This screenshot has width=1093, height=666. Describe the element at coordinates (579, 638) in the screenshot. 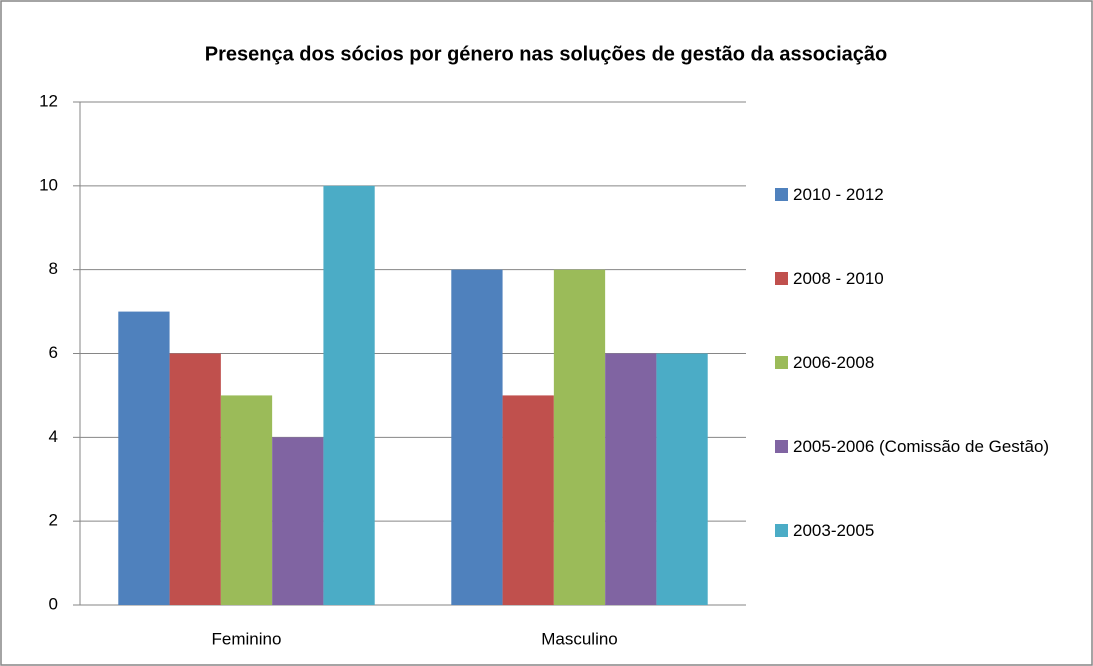

I see `x-tick-label: Masculino` at that location.